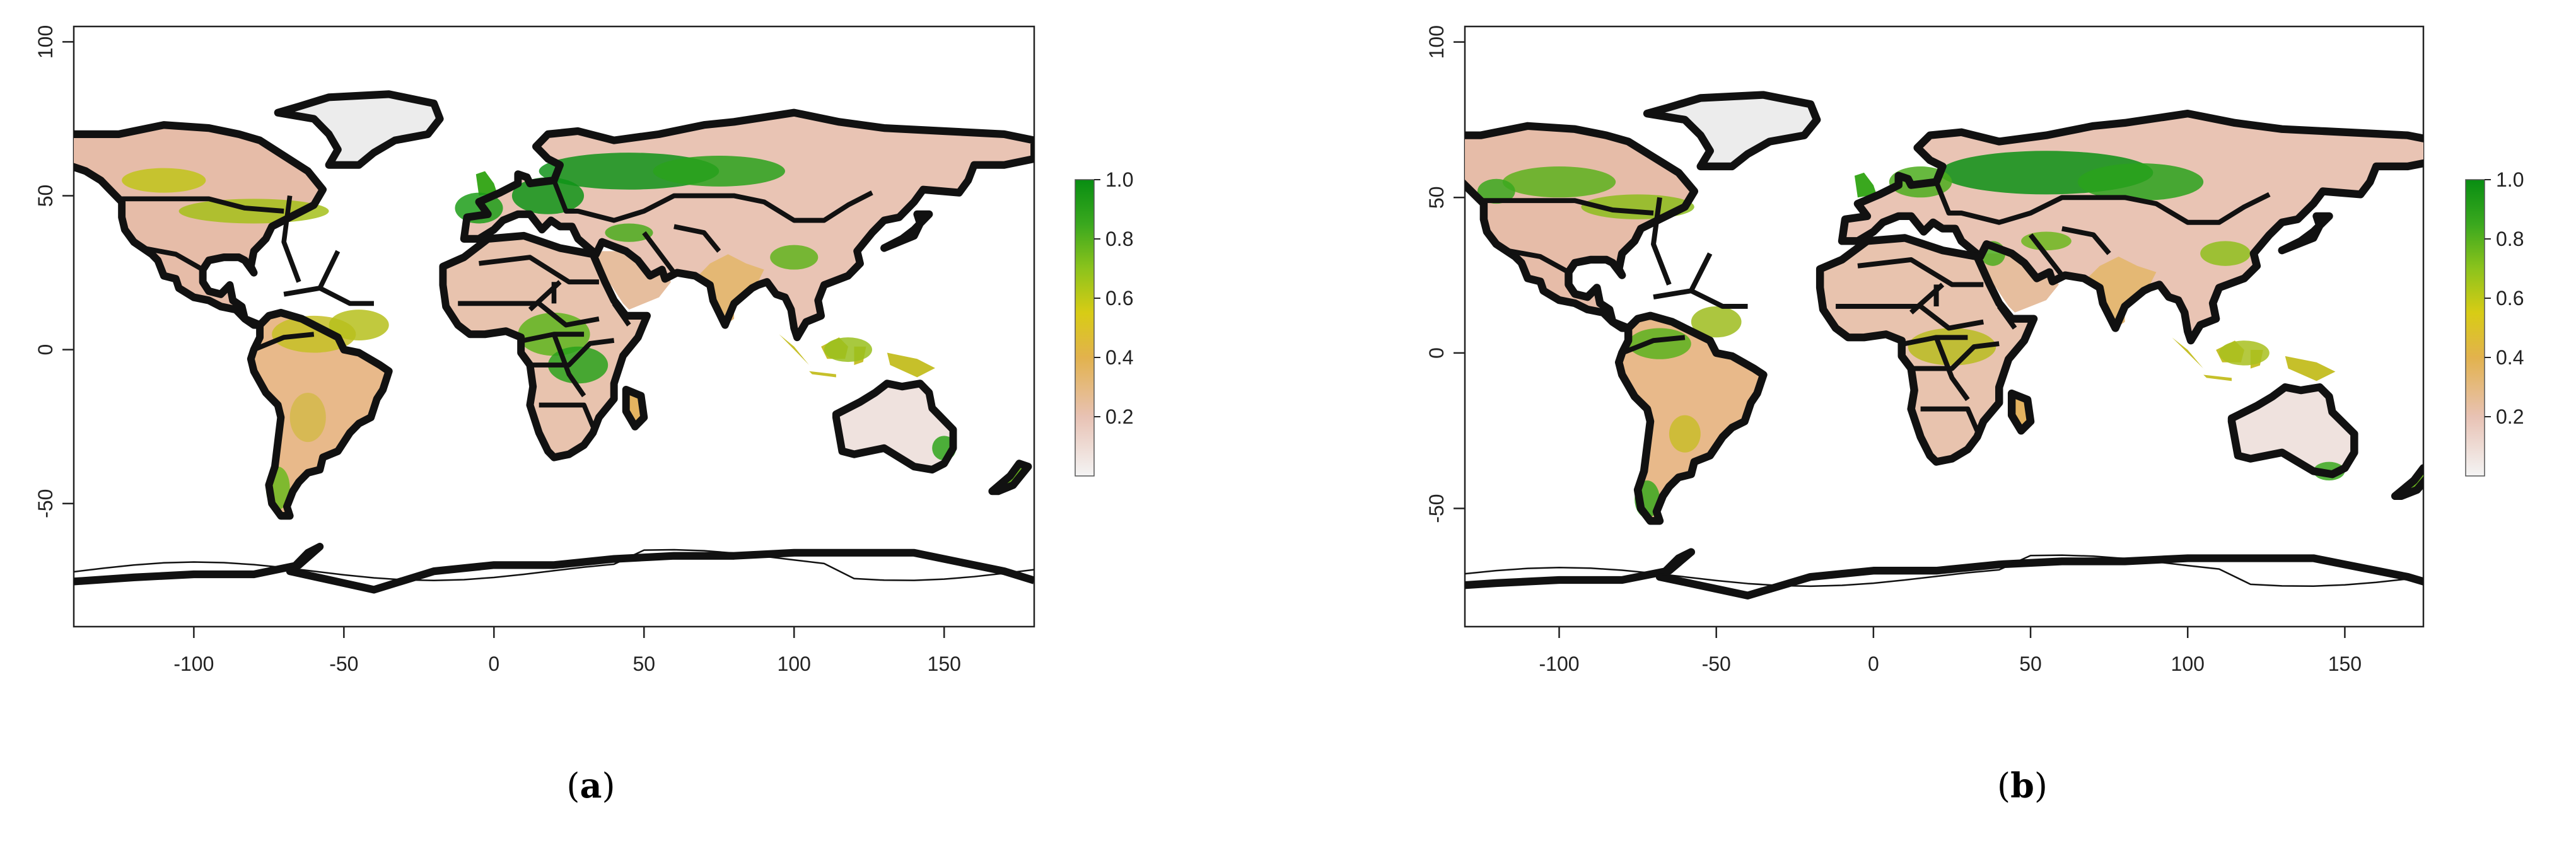 Image resolution: width=2576 pixels, height=858 pixels. What do you see at coordinates (54, 272) in the screenshot?
I see `y-axis-a: -50 0 50 100` at bounding box center [54, 272].